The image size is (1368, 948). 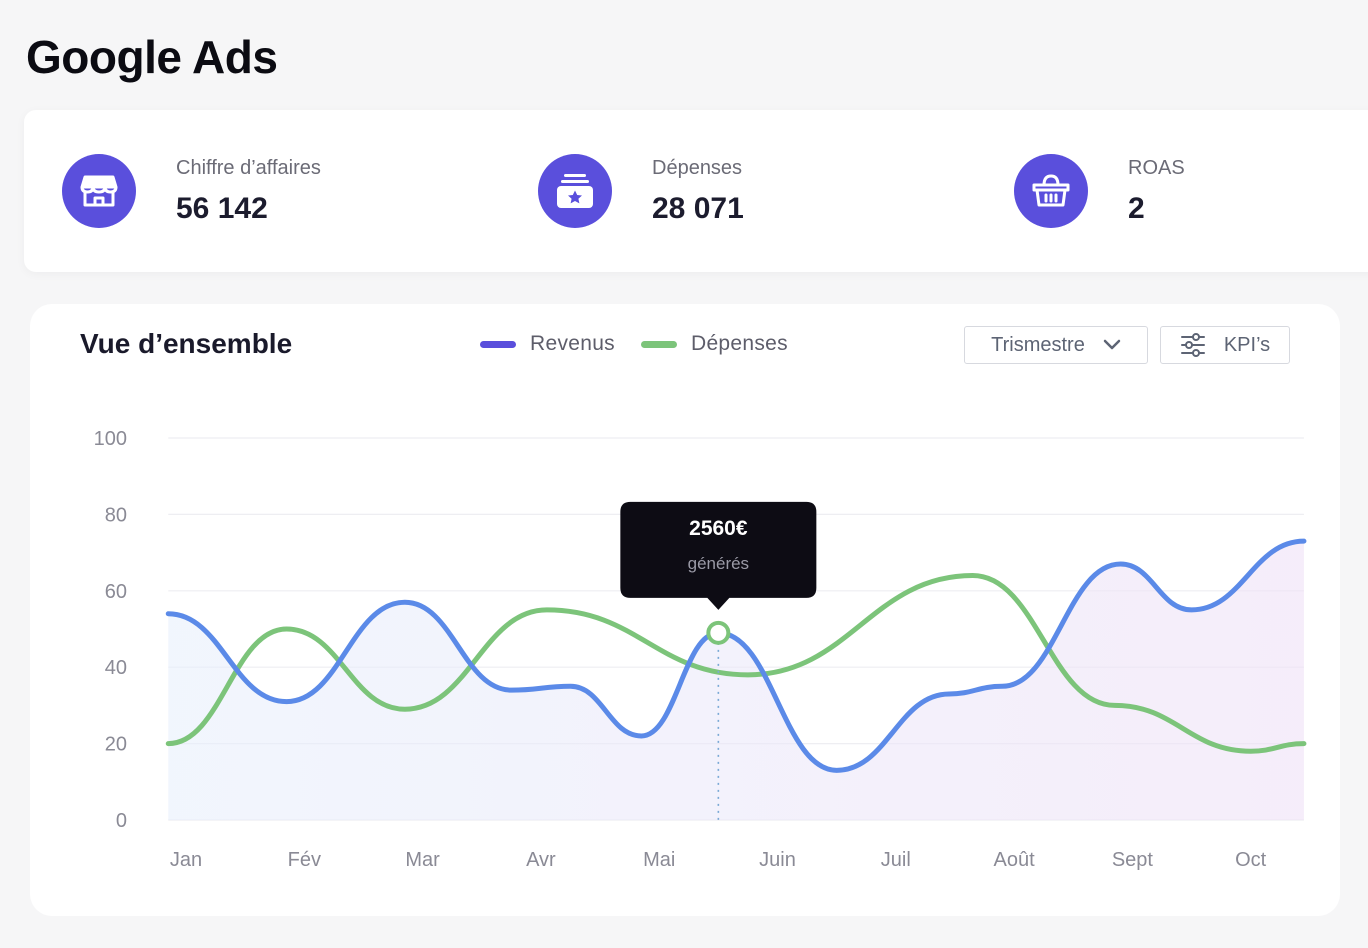 What do you see at coordinates (116, 668) in the screenshot?
I see `y-tick-label: 40` at bounding box center [116, 668].